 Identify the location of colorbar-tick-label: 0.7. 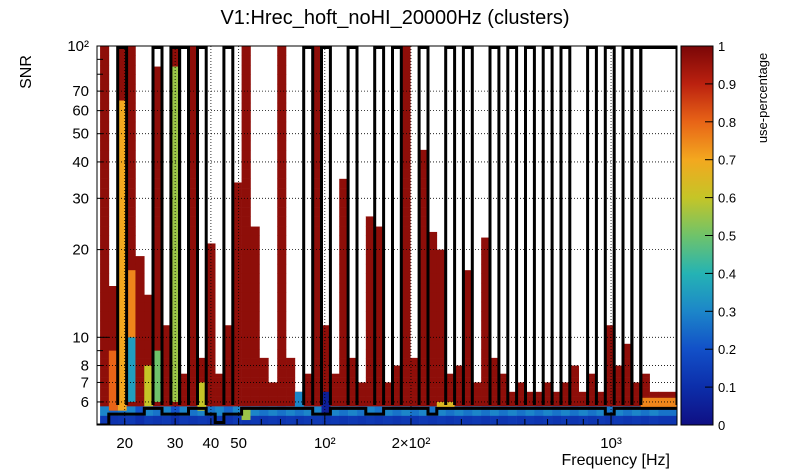
(727, 160).